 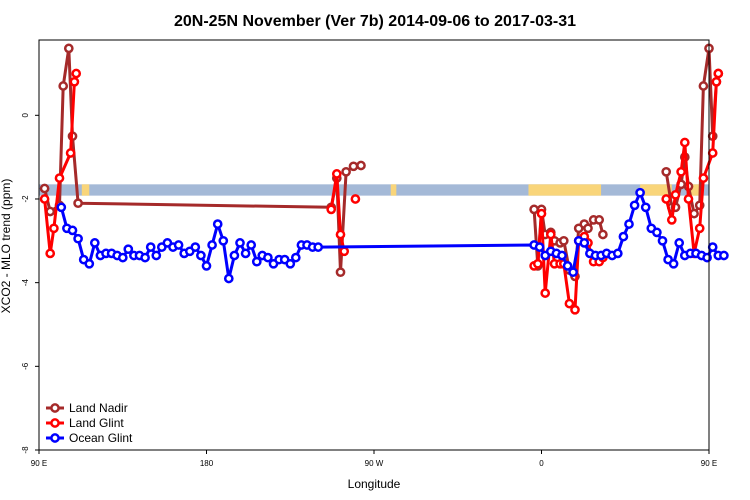 What do you see at coordinates (25, 450) in the screenshot?
I see `y-tick-label: -8` at bounding box center [25, 450].